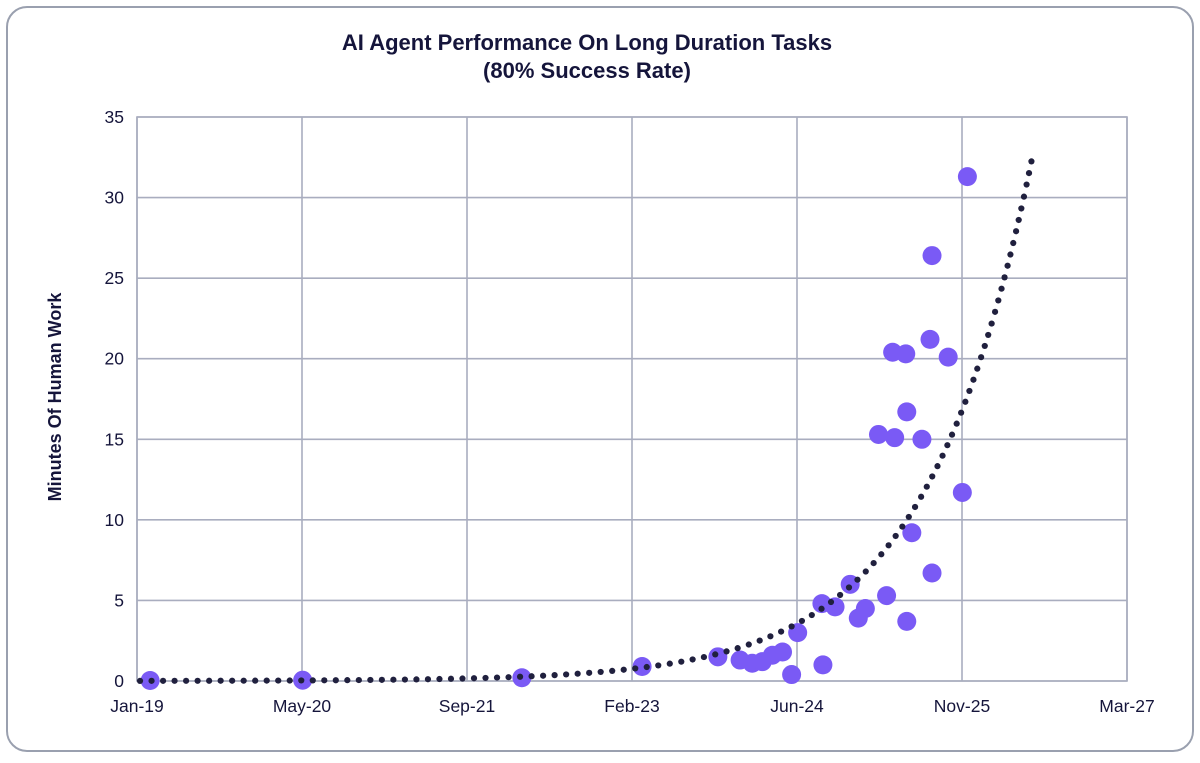  What do you see at coordinates (119, 681) in the screenshot?
I see `y-tick-label: 0` at bounding box center [119, 681].